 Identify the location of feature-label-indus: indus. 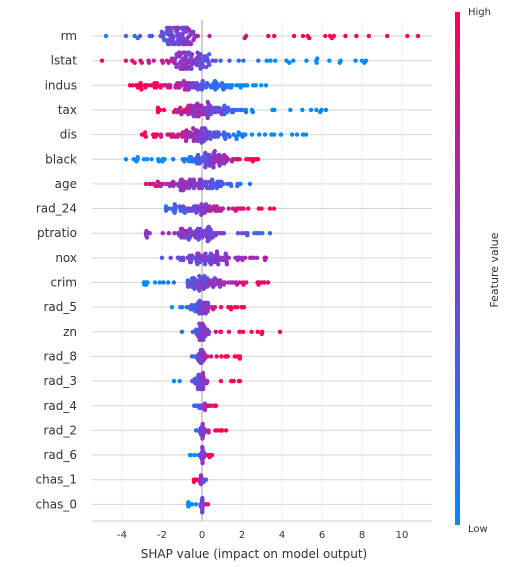
(61, 85).